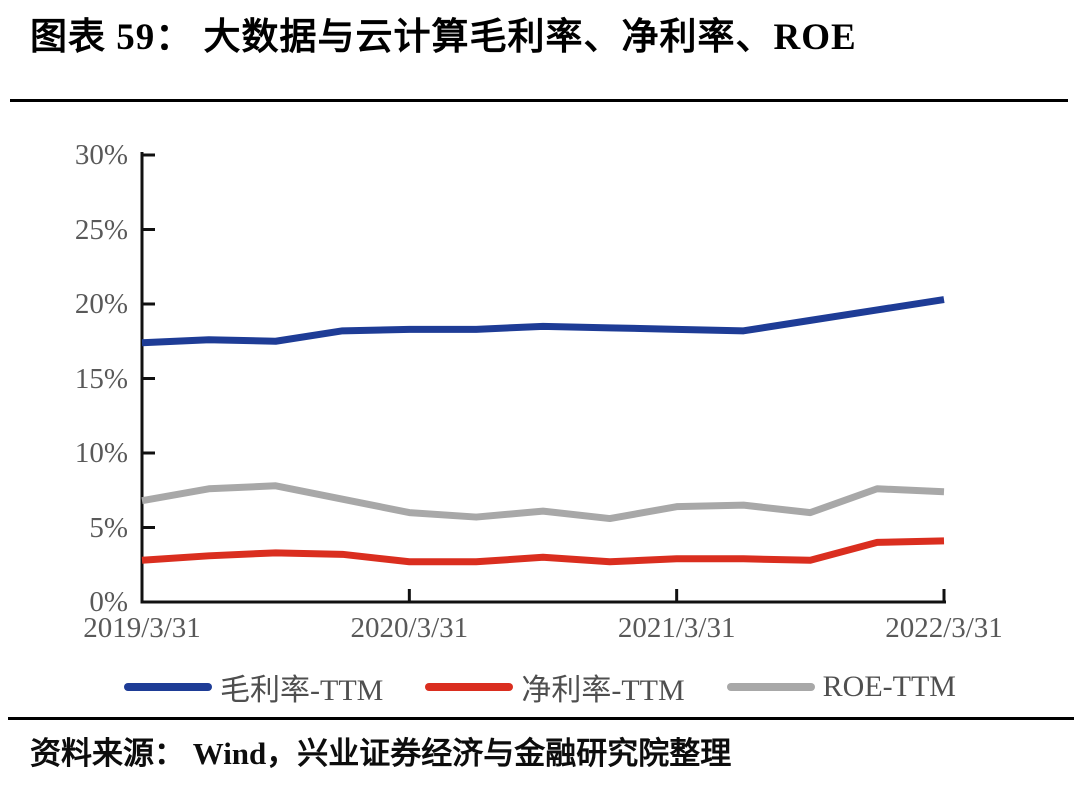  Describe the element at coordinates (101, 155) in the screenshot. I see `y-tick-label: 30%` at that location.